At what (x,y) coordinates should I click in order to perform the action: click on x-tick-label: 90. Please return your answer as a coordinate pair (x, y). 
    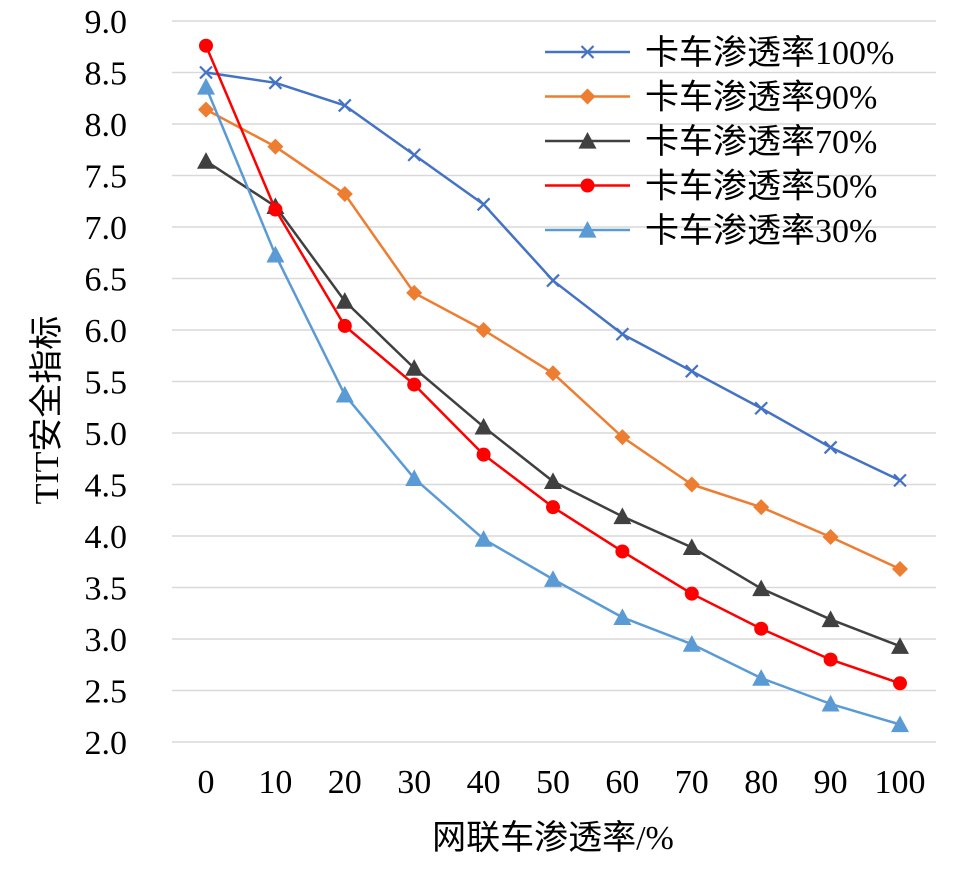
    Looking at the image, I should click on (831, 782).